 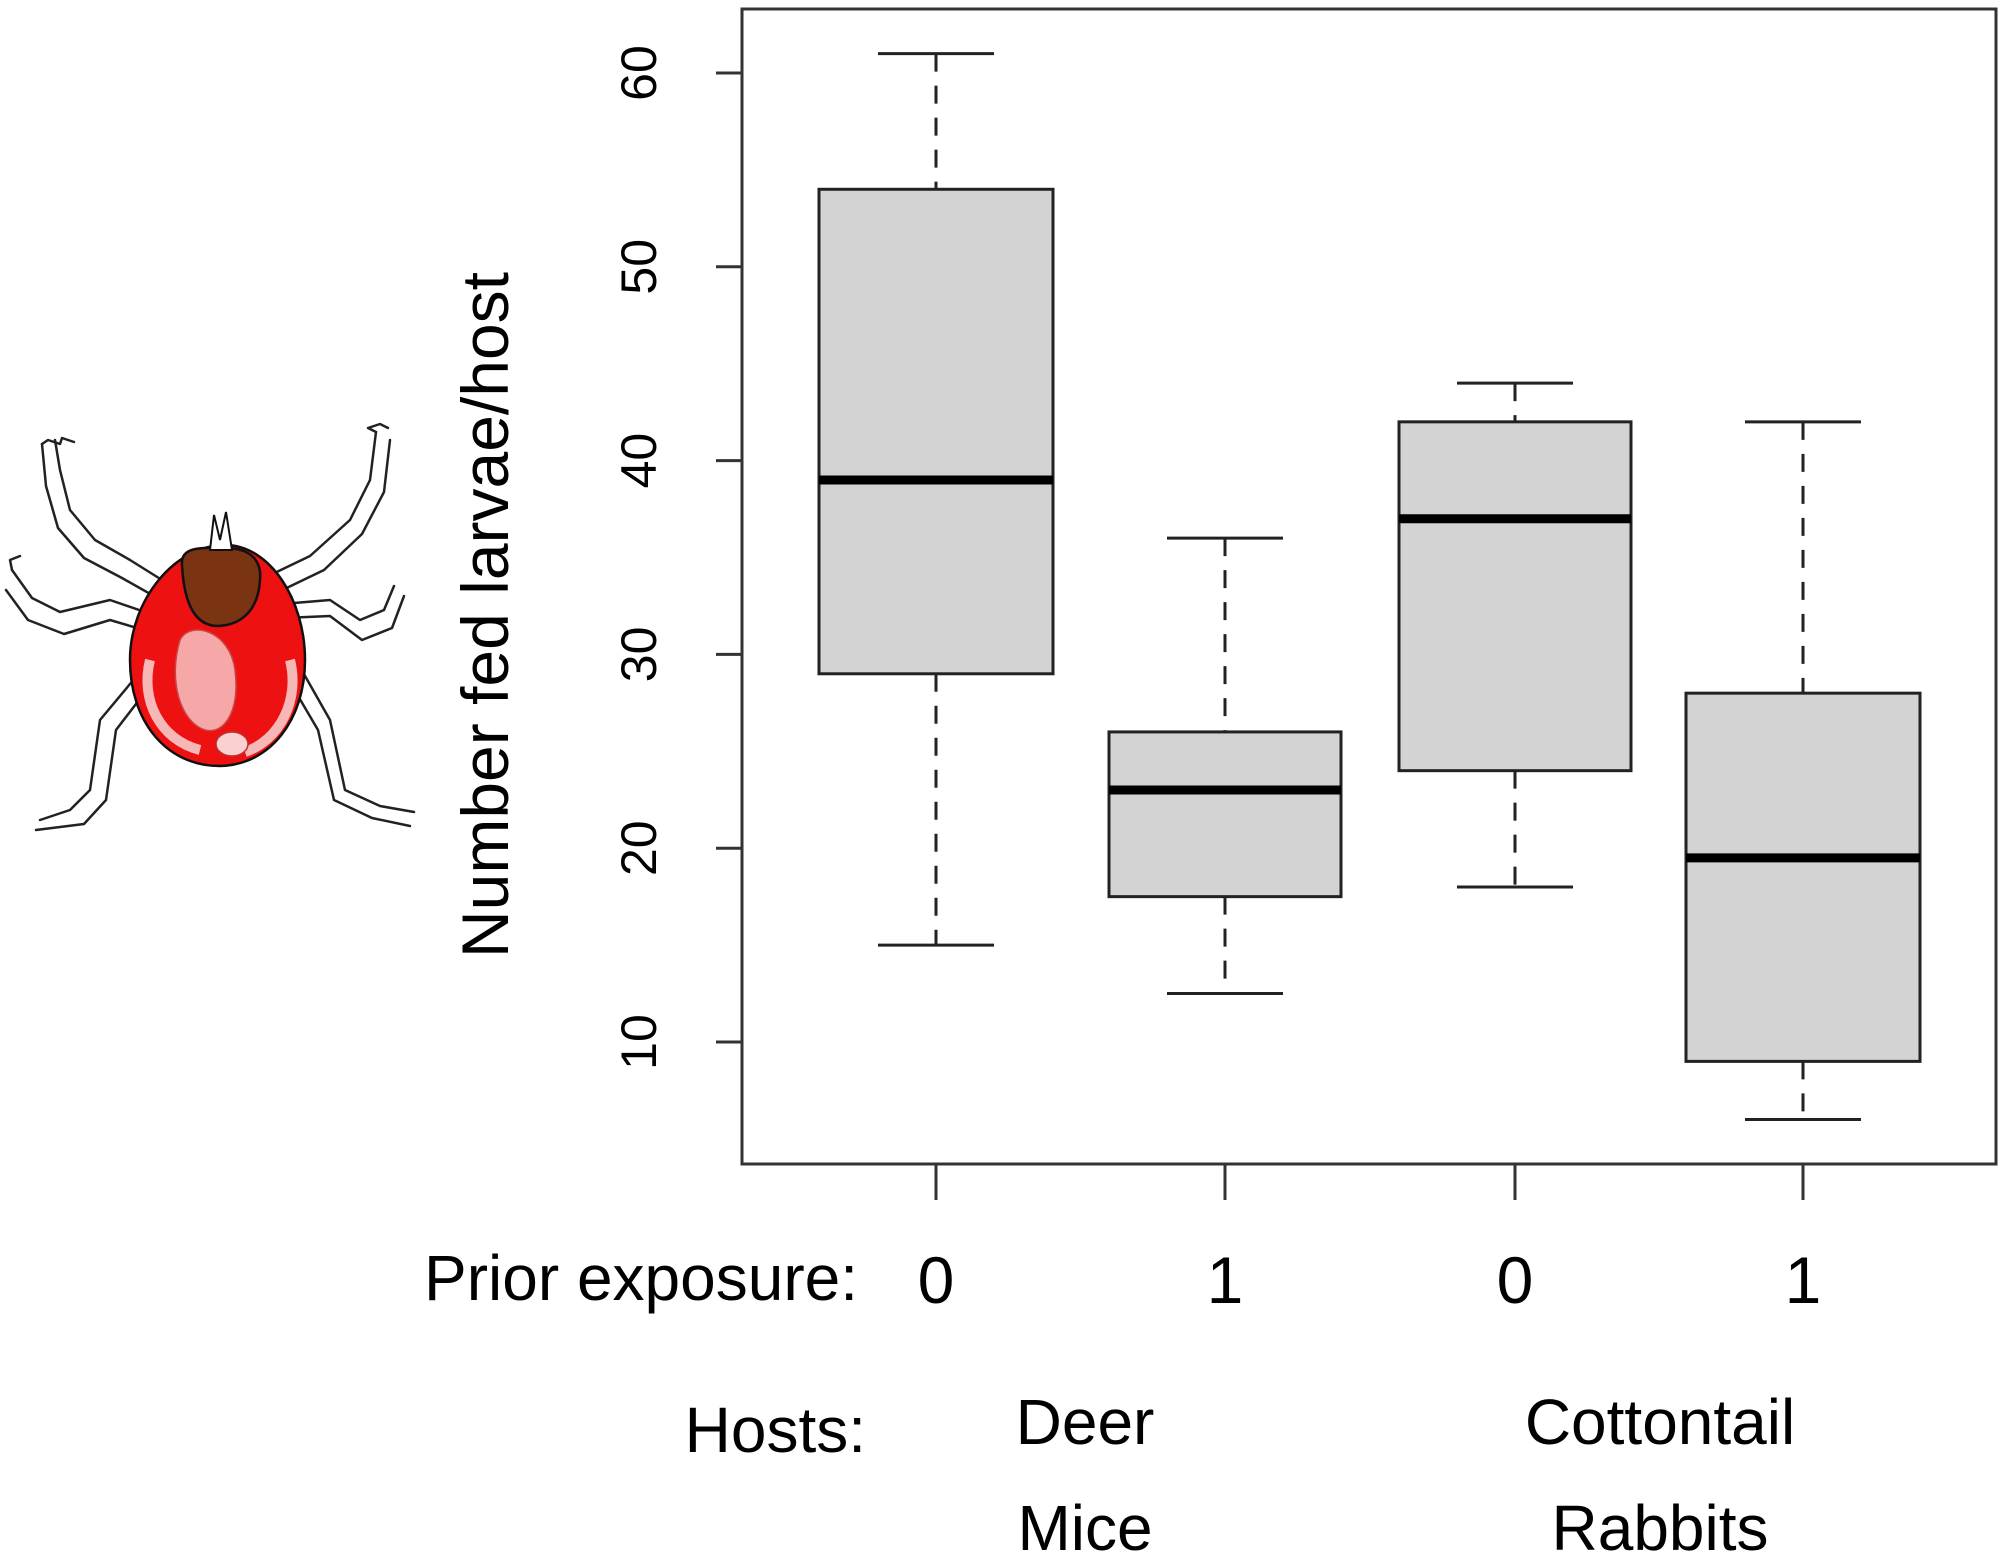 I want to click on y-axis-title: Number fed larvae/host, so click(x=485, y=615).